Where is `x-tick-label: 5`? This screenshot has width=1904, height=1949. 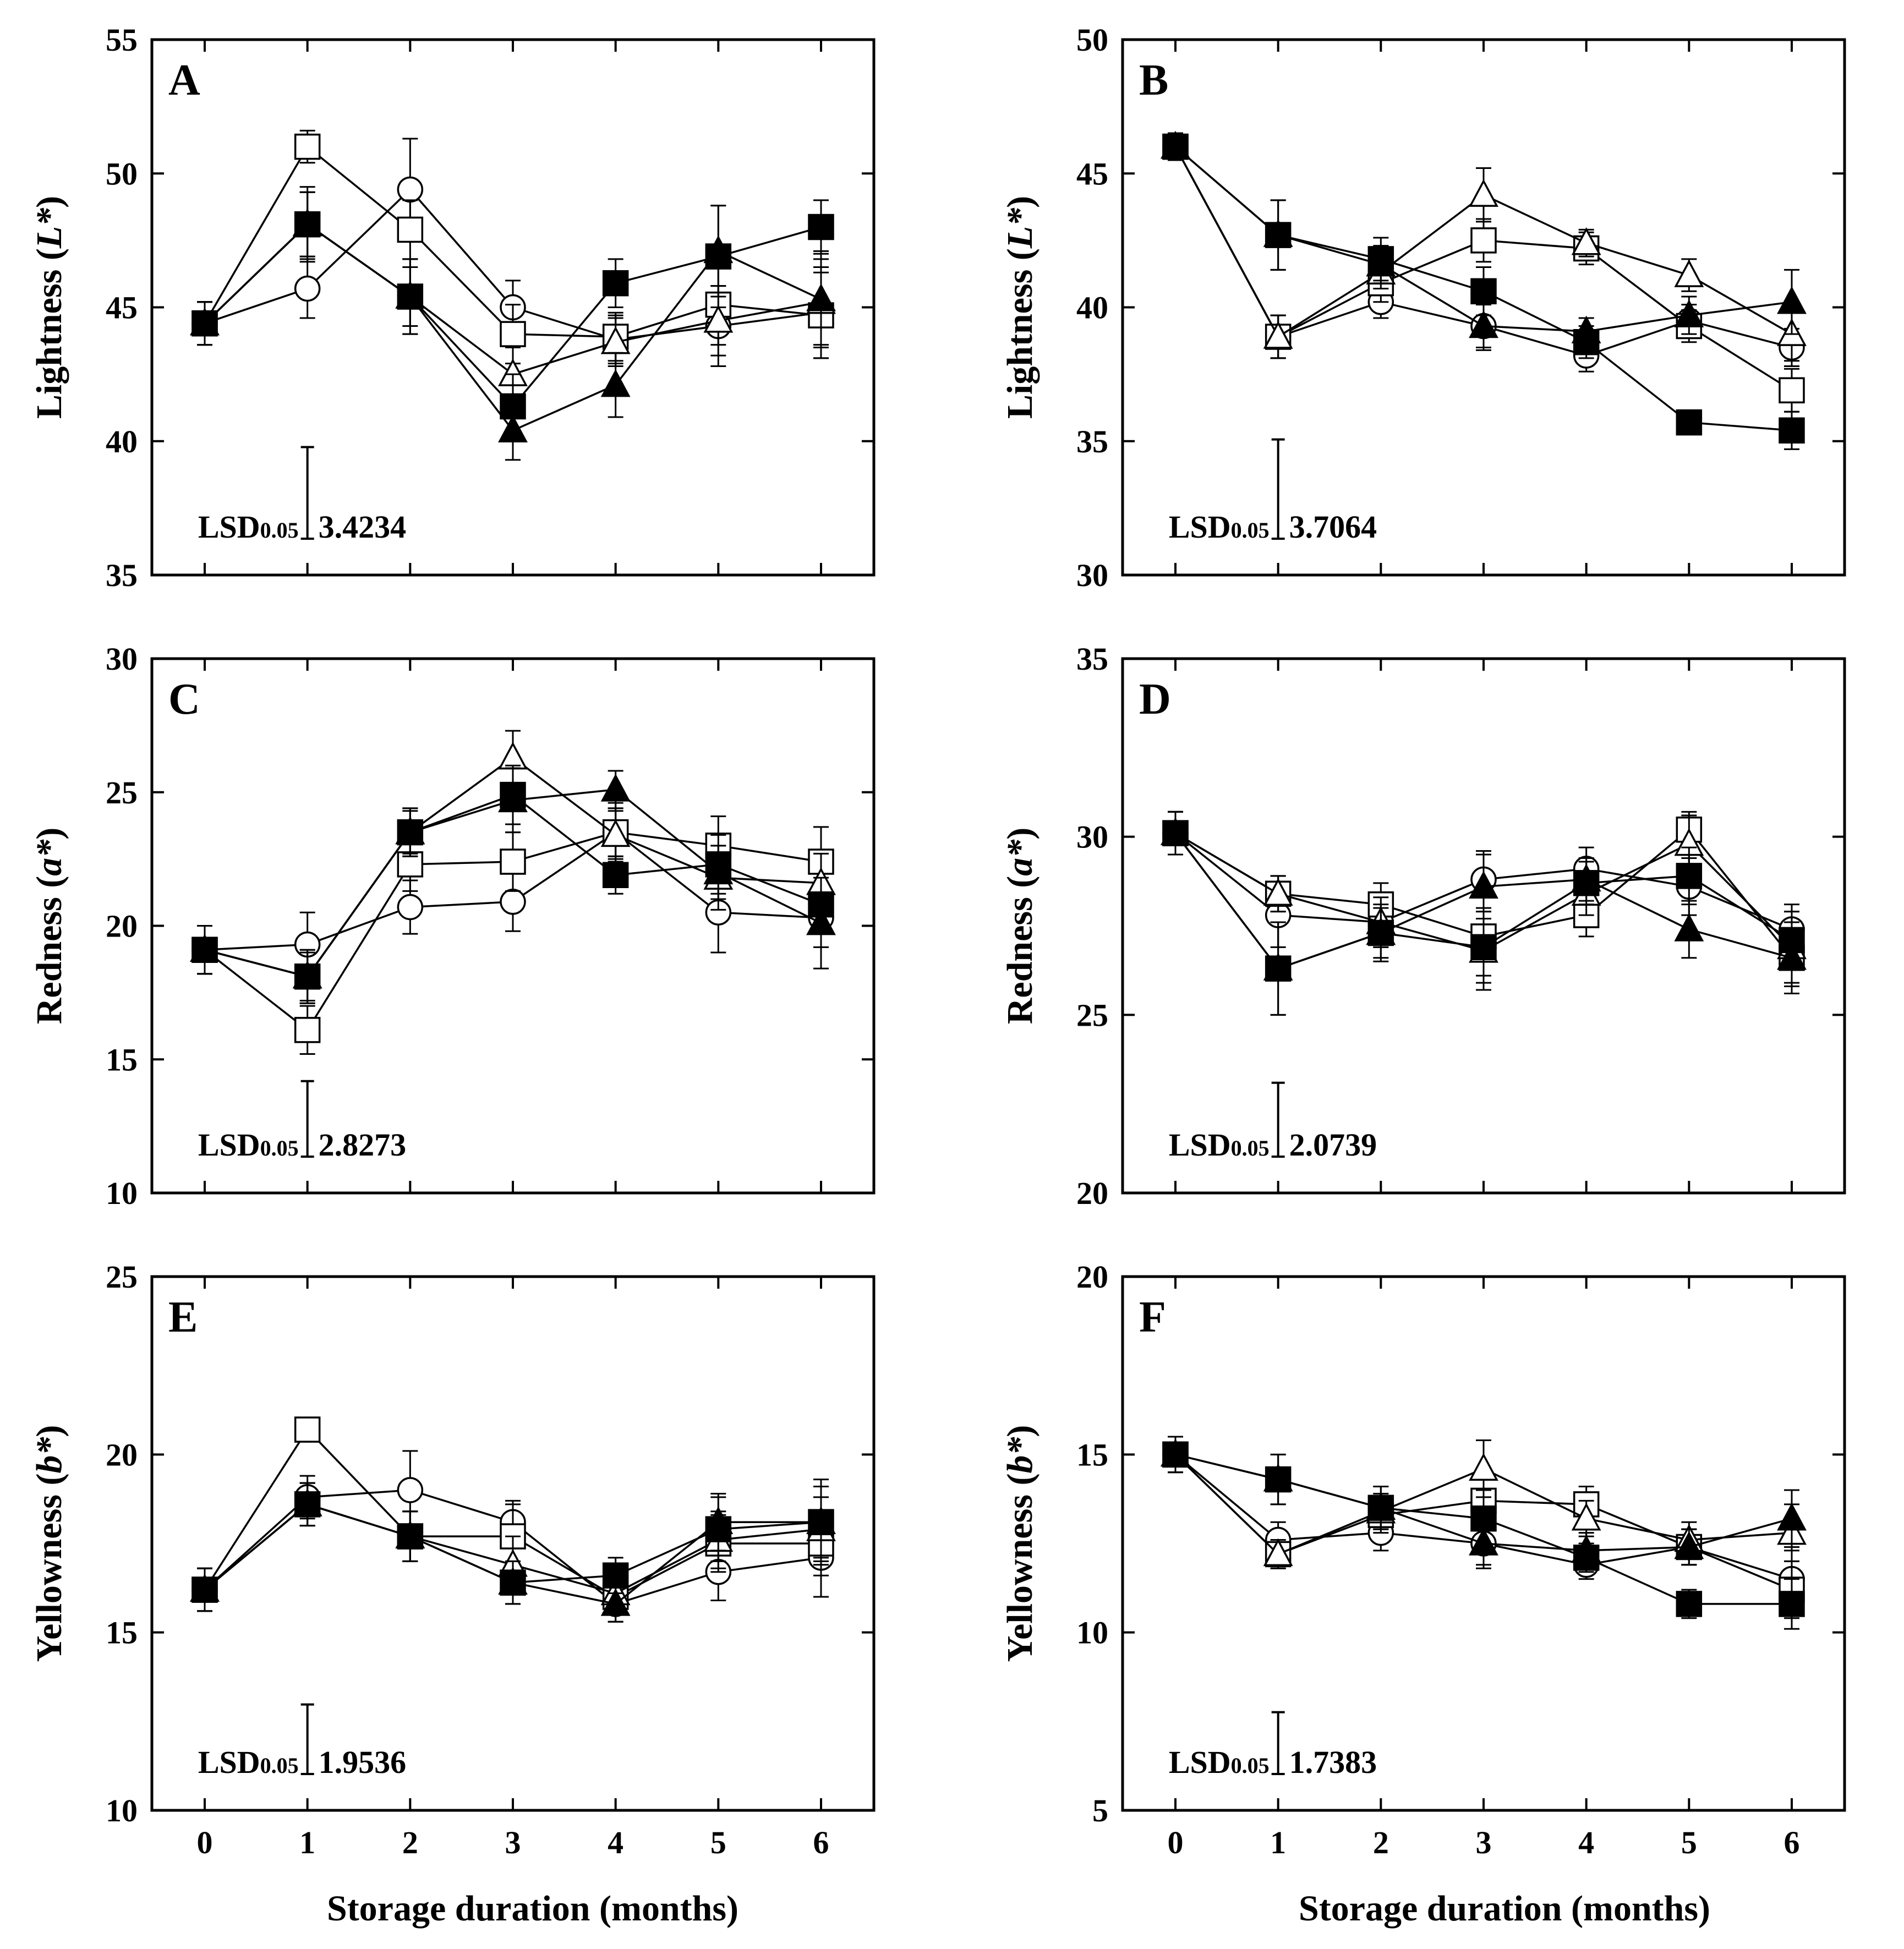
x-tick-label: 5 is located at coordinates (718, 1842).